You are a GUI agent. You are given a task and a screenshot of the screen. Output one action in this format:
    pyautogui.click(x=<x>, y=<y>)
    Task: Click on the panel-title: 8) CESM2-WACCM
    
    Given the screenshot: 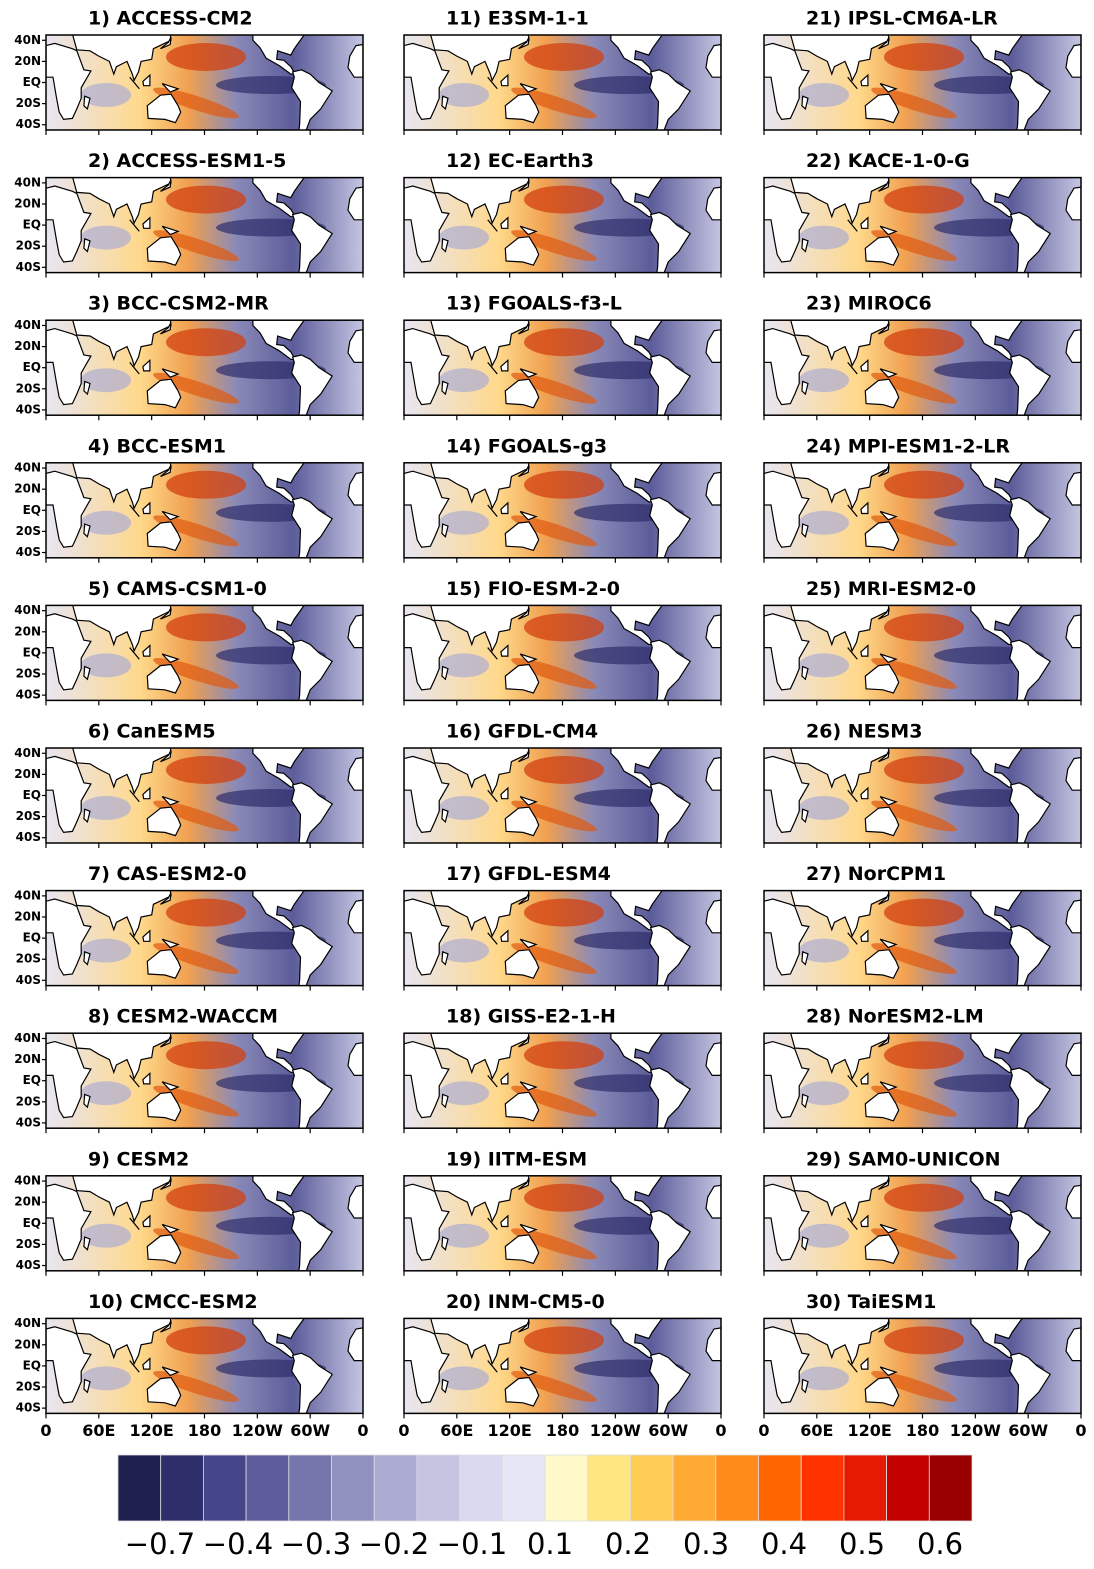 What is the action you would take?
    pyautogui.click(x=183, y=1017)
    